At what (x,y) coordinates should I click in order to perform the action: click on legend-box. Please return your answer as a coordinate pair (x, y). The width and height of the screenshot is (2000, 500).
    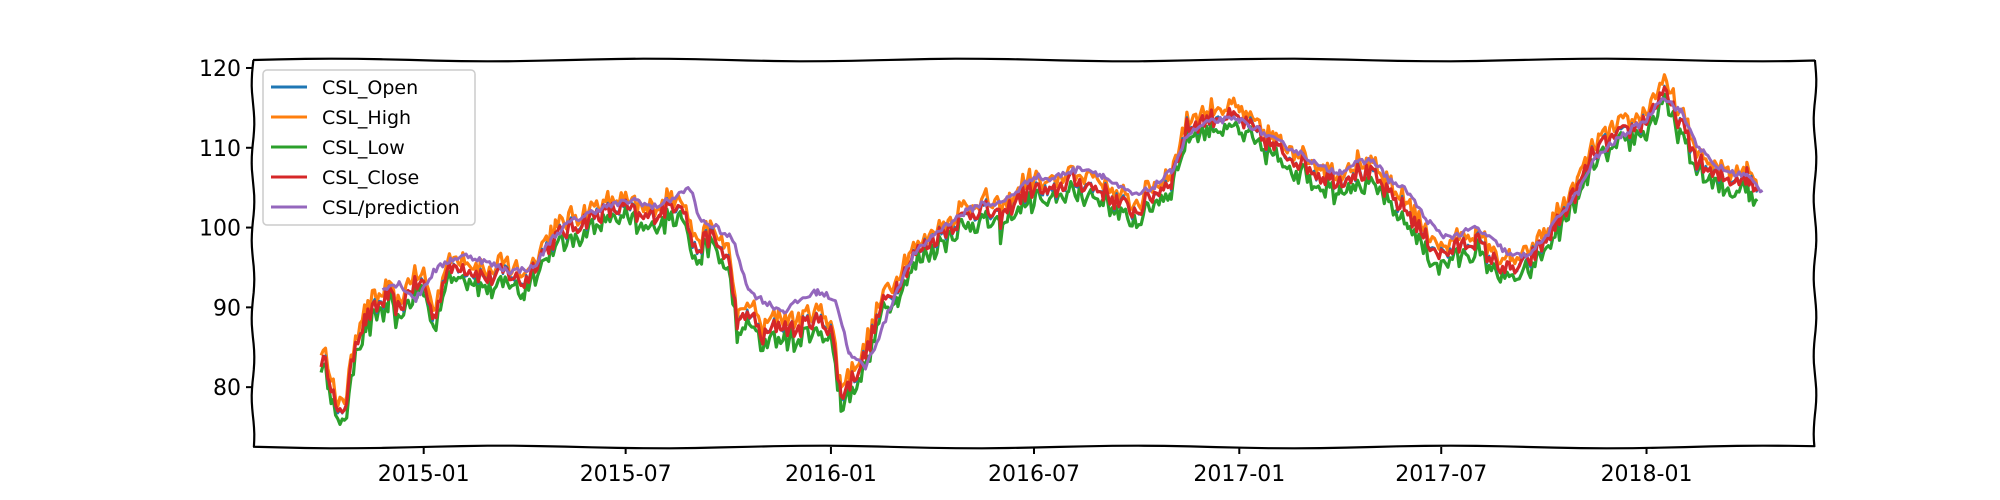
    Looking at the image, I should click on (369, 147).